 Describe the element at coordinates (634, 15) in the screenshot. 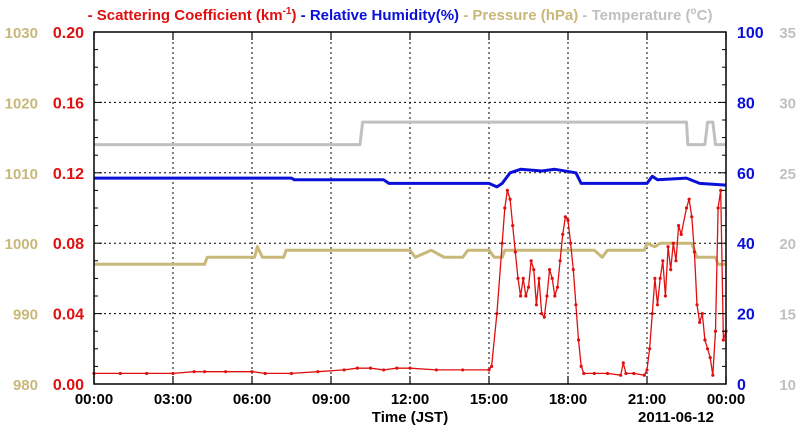

I see `legend-entry-temperature: - Temperature (` at that location.